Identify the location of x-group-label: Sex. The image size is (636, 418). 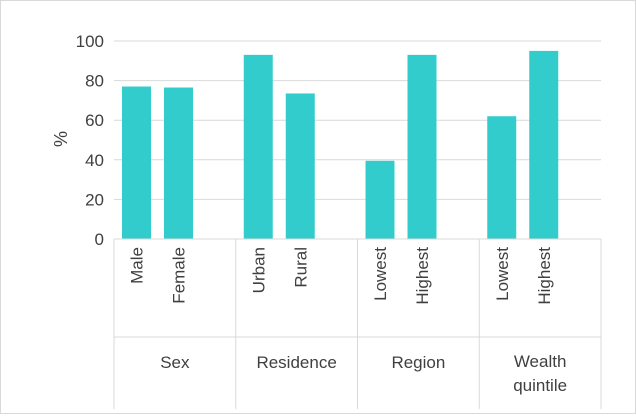
(175, 362).